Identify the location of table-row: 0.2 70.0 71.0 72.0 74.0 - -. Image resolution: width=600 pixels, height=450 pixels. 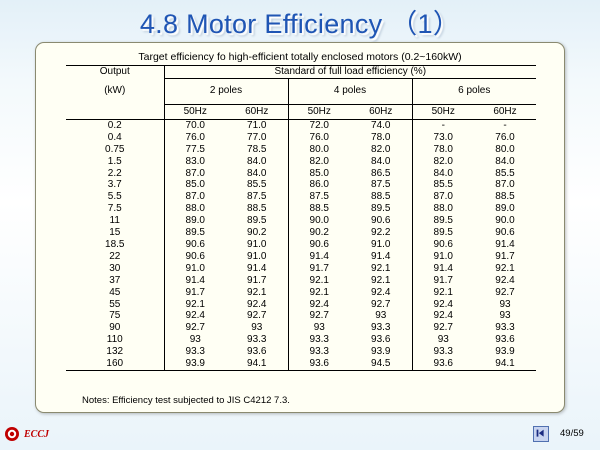
(301, 125).